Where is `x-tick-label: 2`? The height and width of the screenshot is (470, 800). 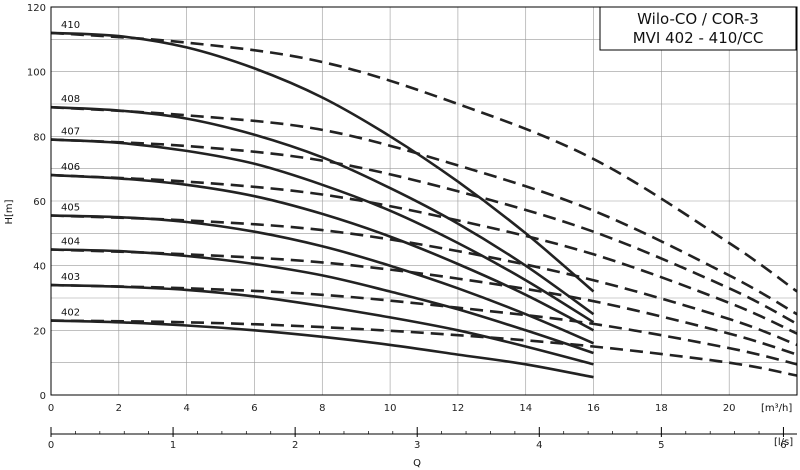 x-tick-label: 2 is located at coordinates (119, 408).